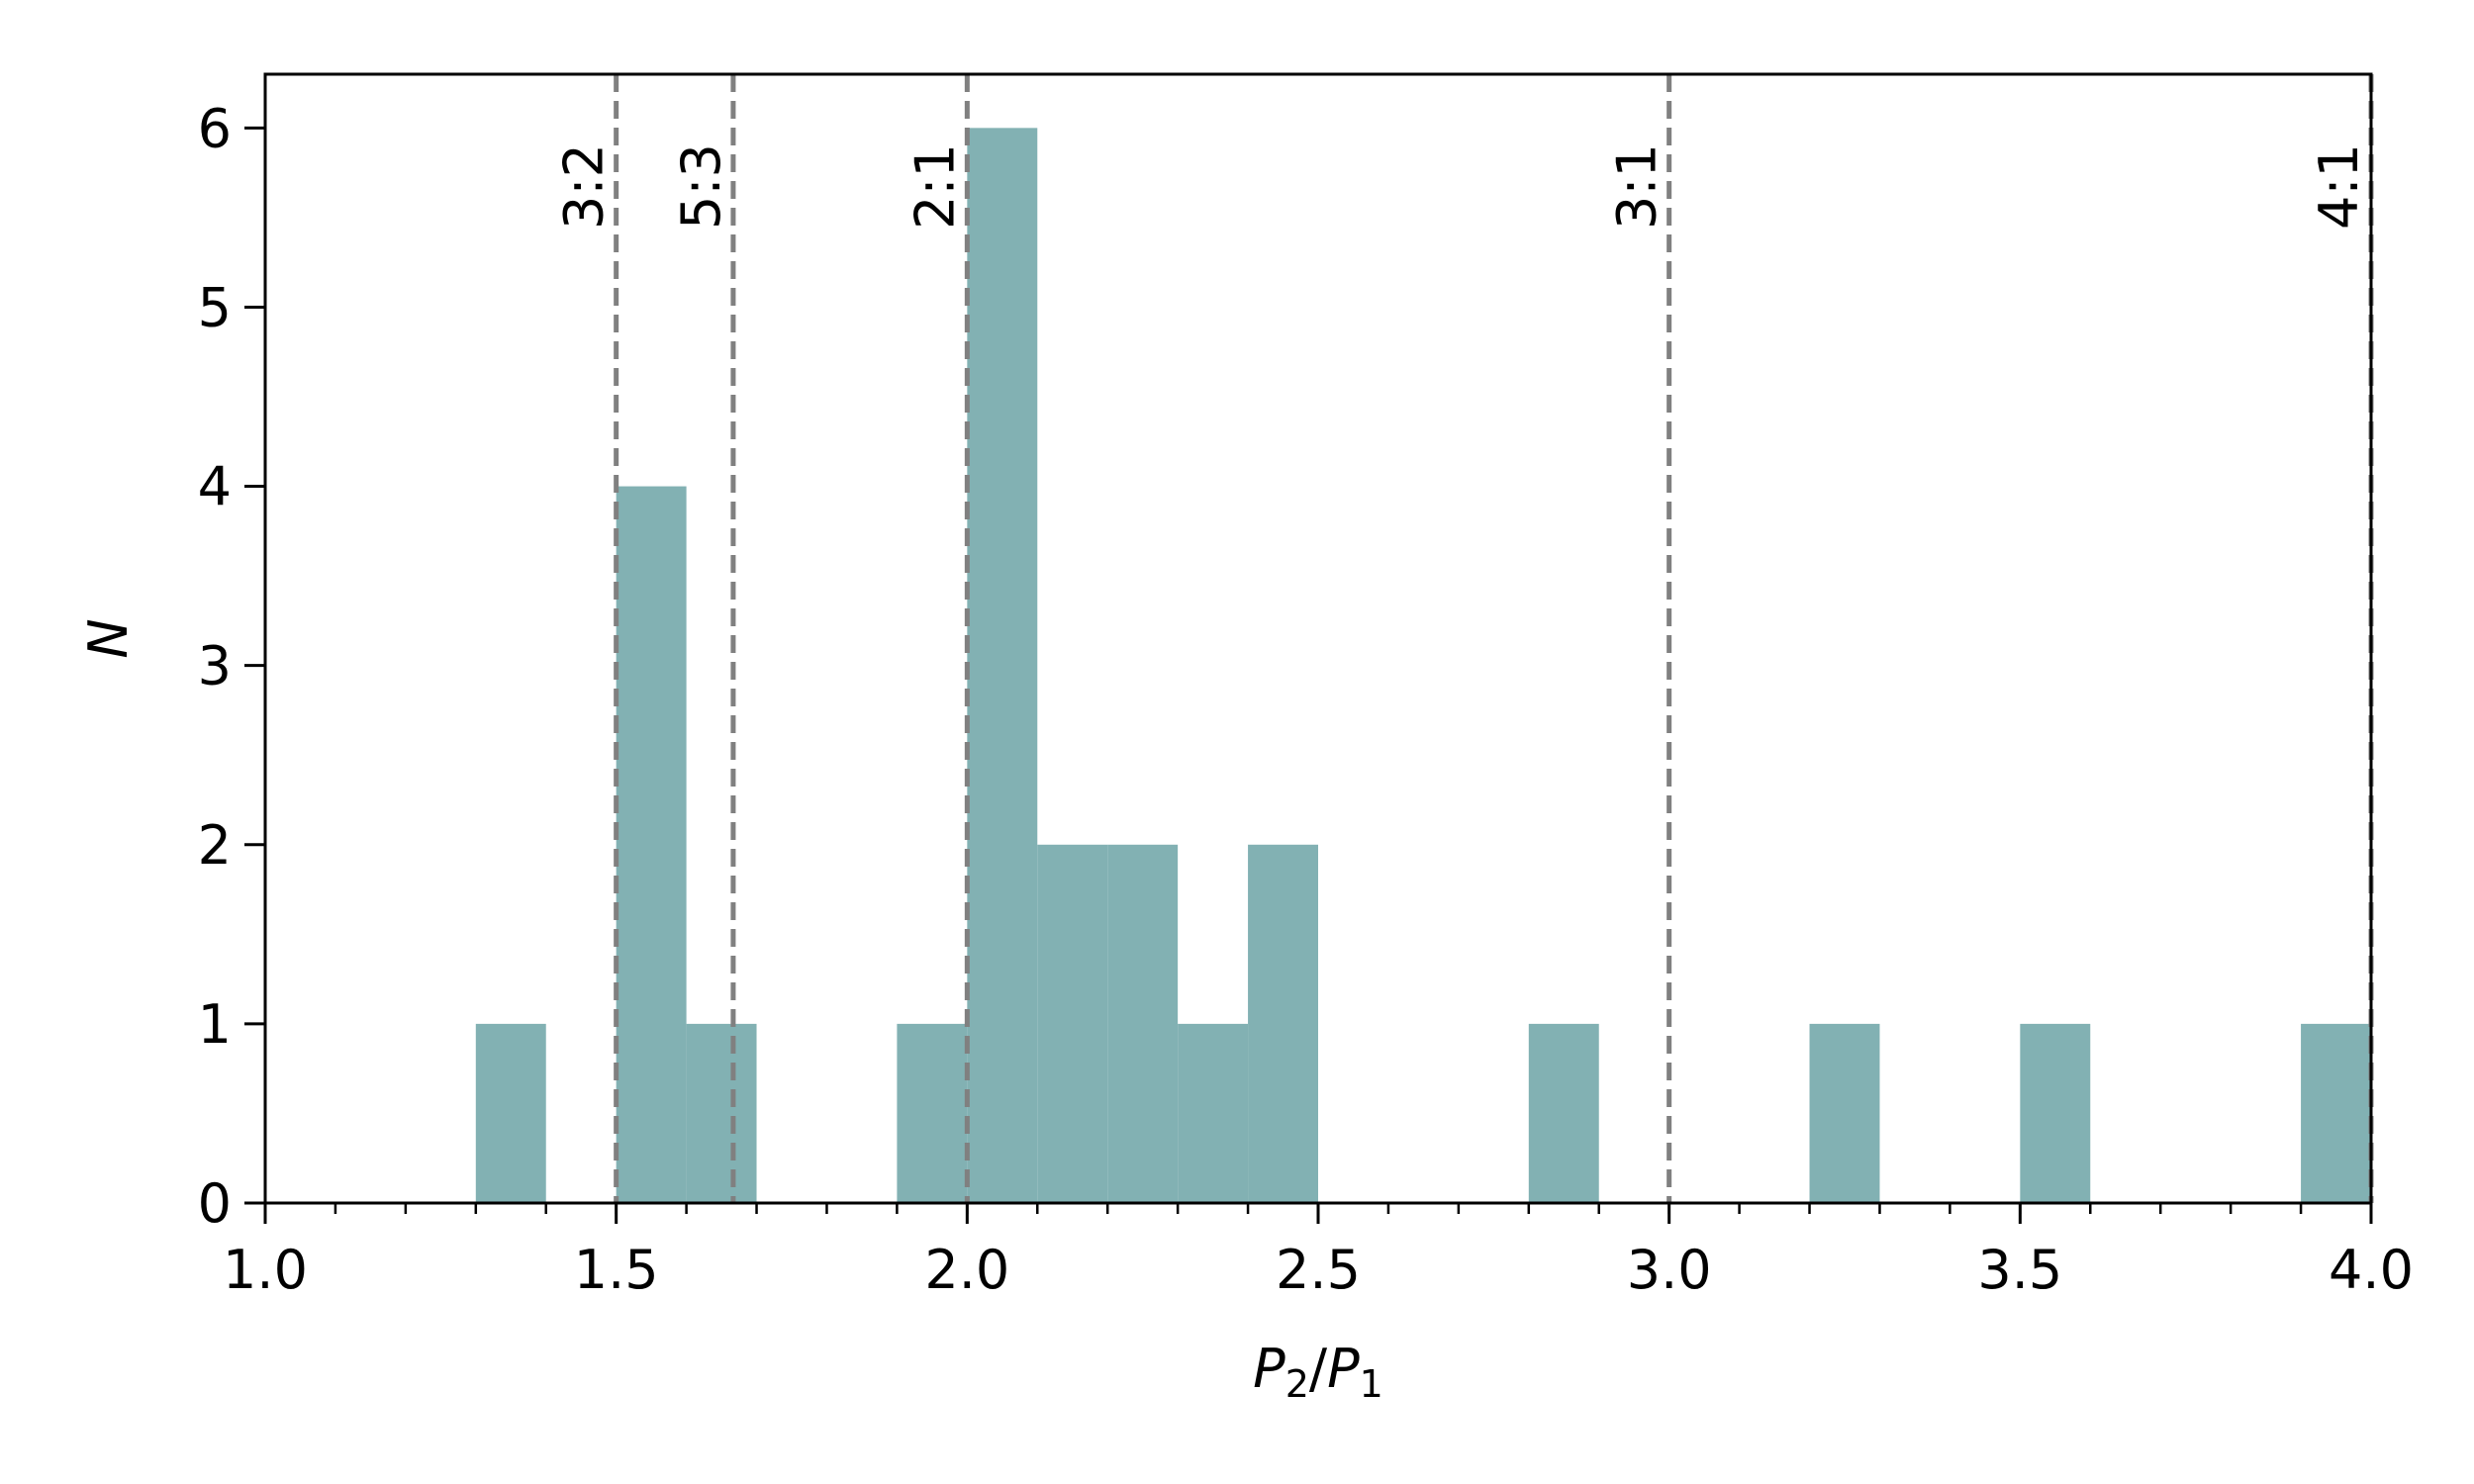 The height and width of the screenshot is (1484, 2474). I want to click on x-label-slash: /, so click(1318, 1369).